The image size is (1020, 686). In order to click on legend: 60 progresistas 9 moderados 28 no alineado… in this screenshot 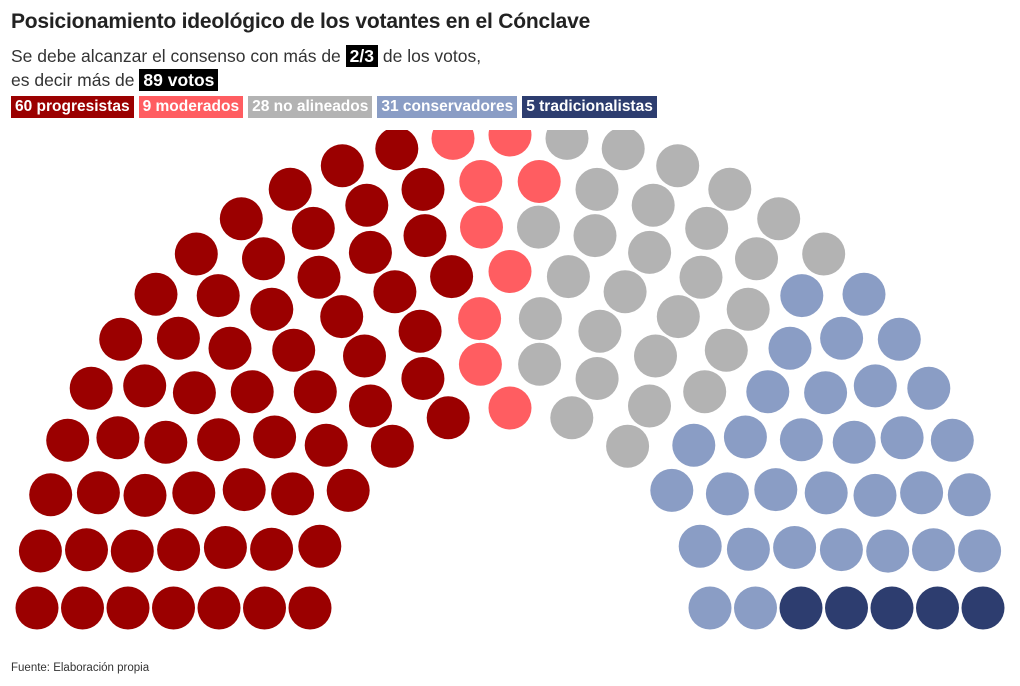, I will do `click(334, 107)`.